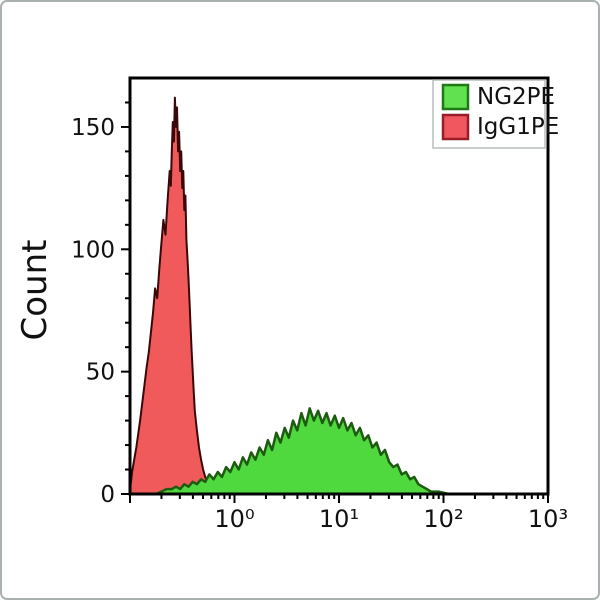 The height and width of the screenshot is (600, 600). I want to click on y-tick-label: 50, so click(100, 373).